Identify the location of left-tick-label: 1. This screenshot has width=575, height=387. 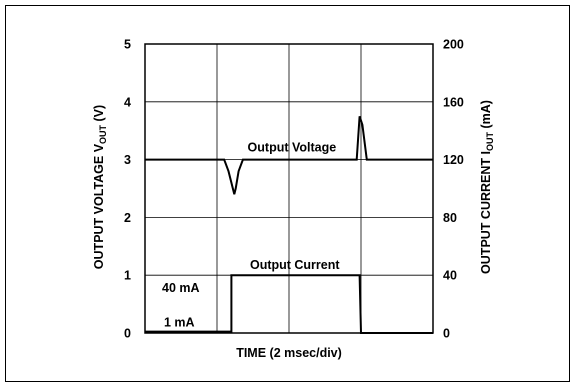
(127, 276).